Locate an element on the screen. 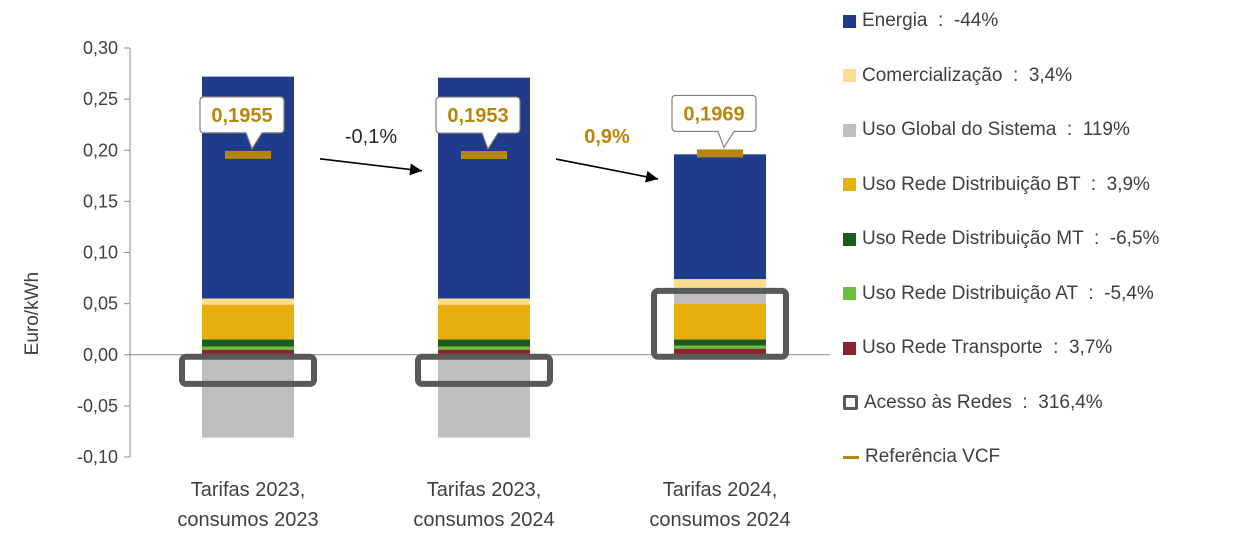  legend-label: Uso Rede Distribuição BT : 3,9% is located at coordinates (1006, 184).